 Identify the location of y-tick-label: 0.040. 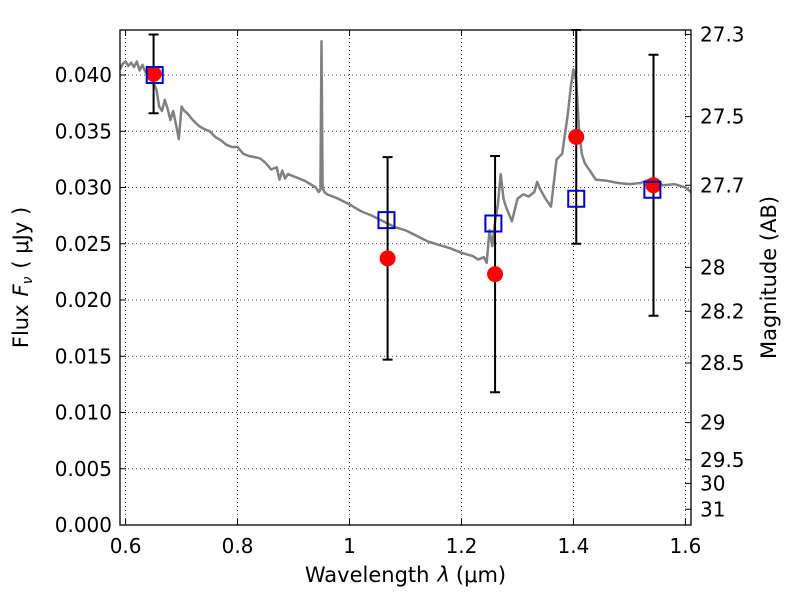
(83, 75).